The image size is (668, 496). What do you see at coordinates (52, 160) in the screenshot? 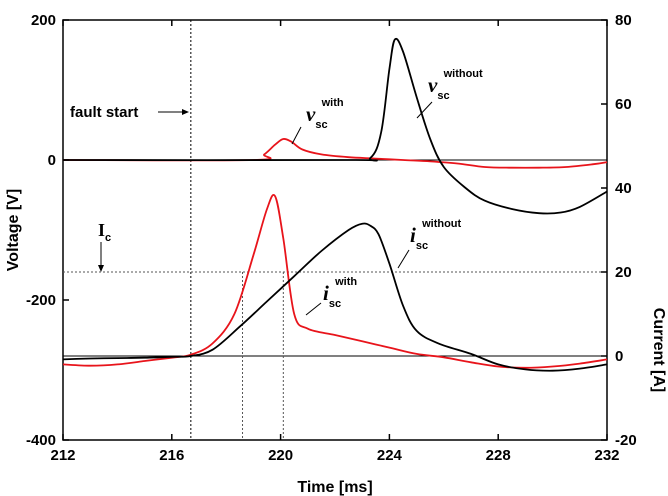
I see `y-tick-label: 0` at bounding box center [52, 160].